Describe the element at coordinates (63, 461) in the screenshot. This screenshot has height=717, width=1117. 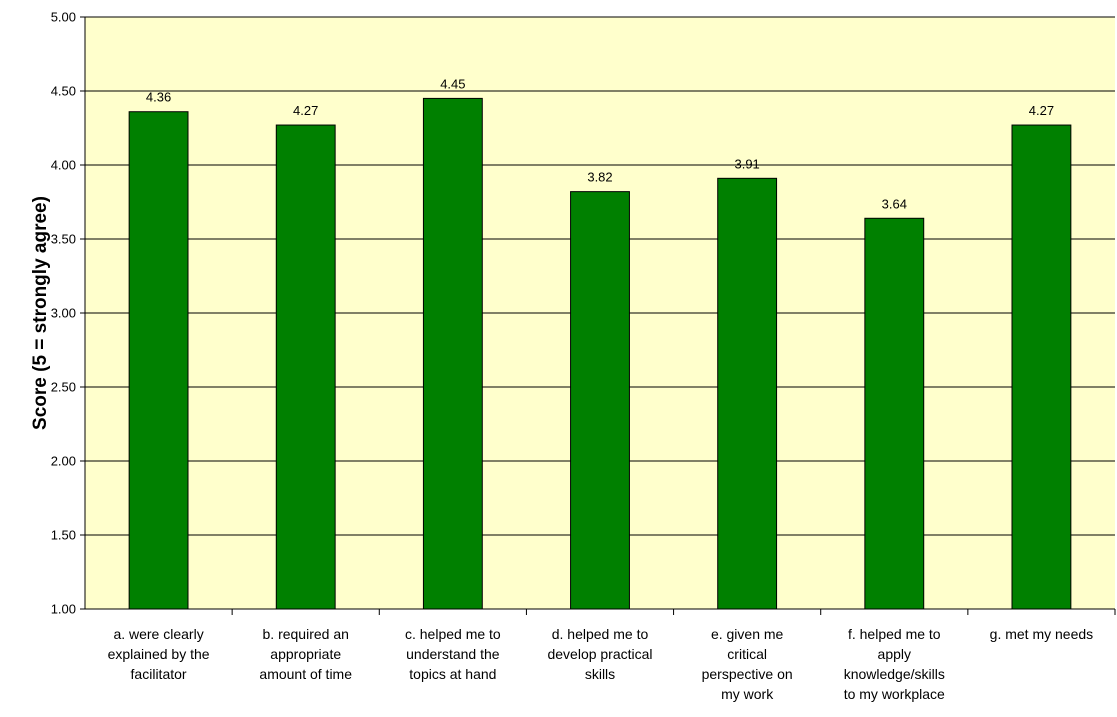
I see `y-tick-label: 2.00` at that location.